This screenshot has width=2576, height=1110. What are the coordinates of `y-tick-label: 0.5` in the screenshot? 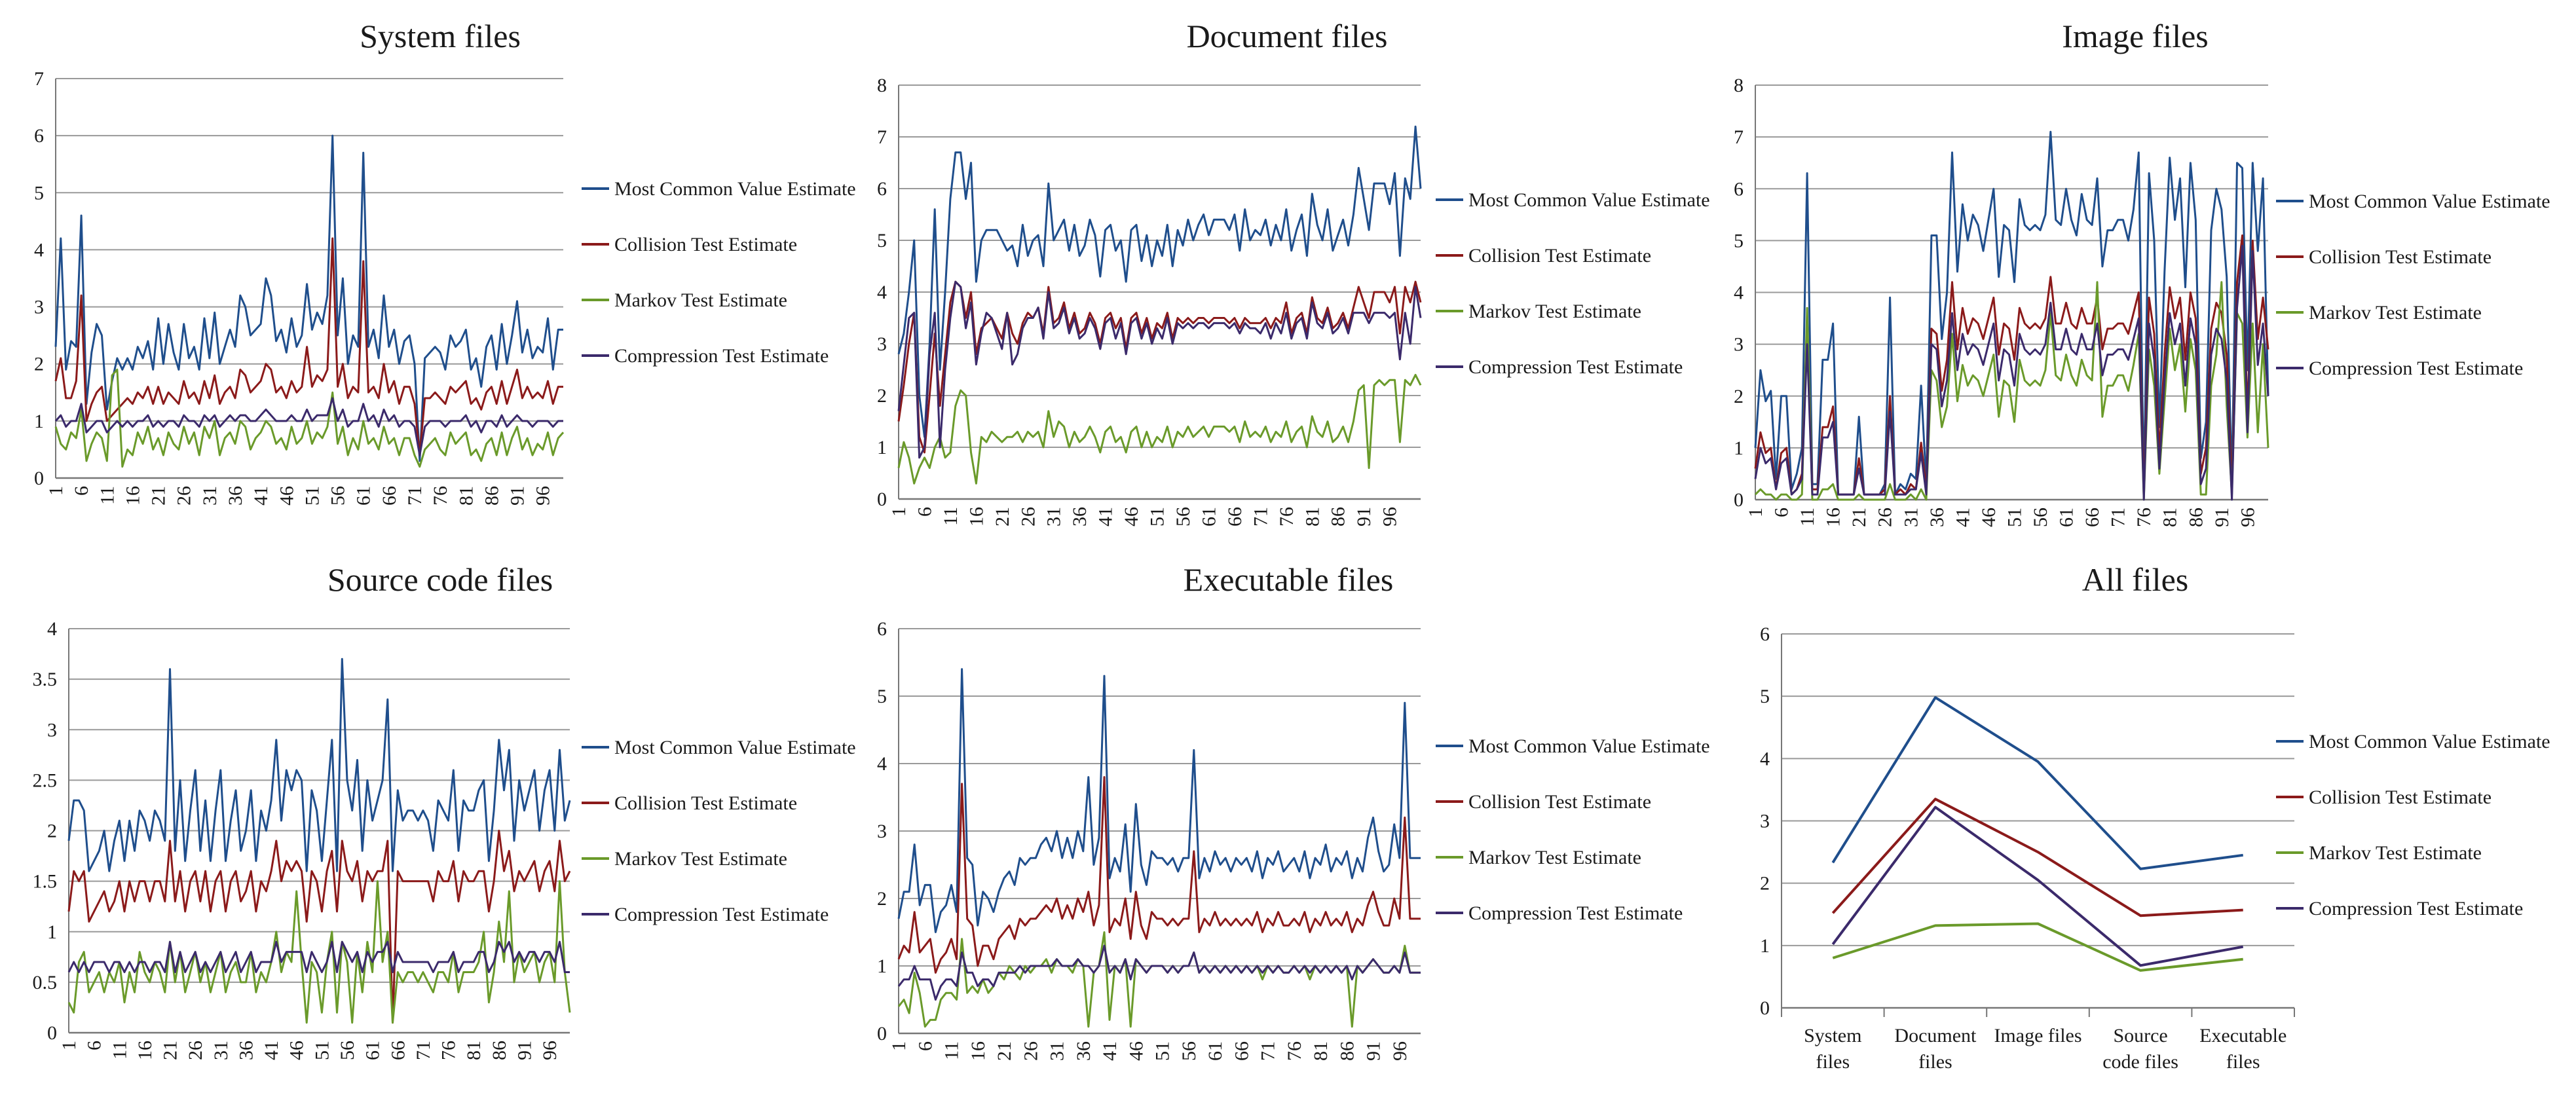 It's located at (45, 982).